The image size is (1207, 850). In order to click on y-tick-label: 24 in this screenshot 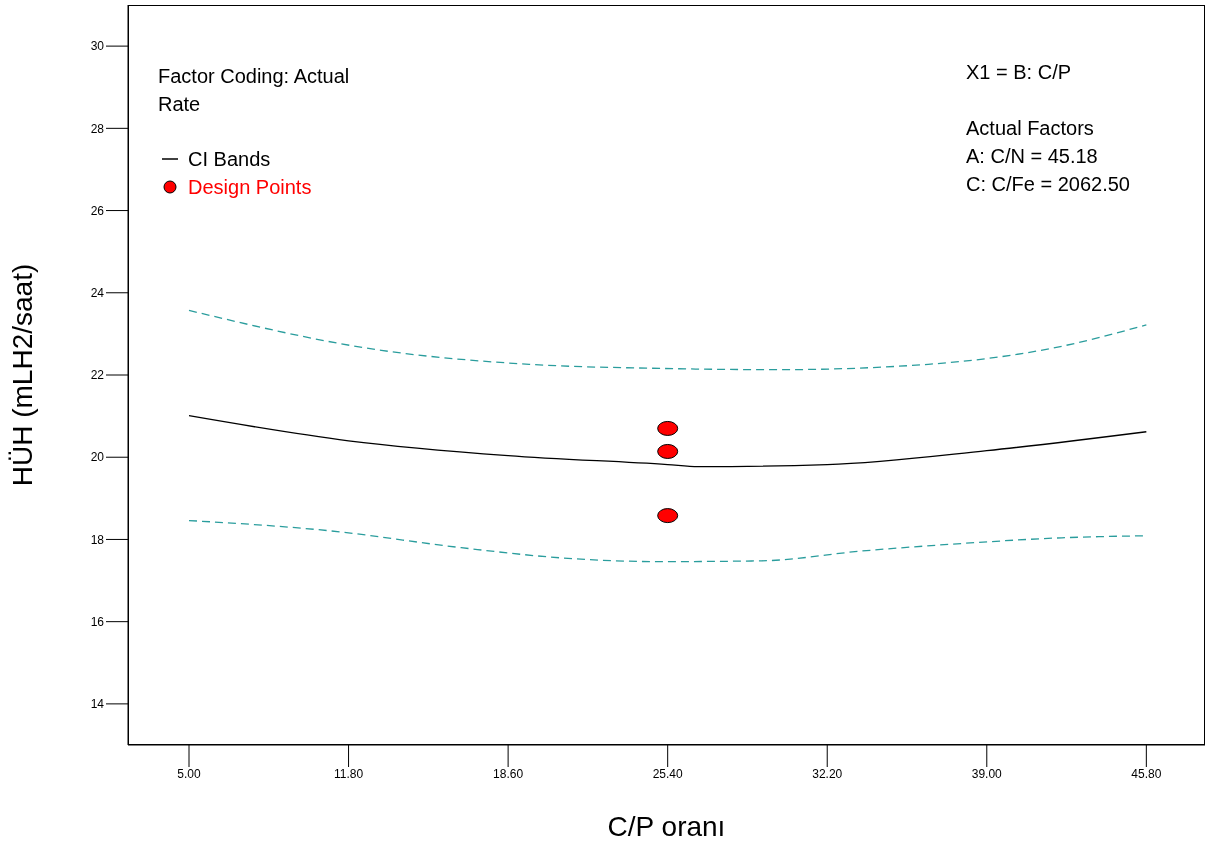, I will do `click(97, 293)`.